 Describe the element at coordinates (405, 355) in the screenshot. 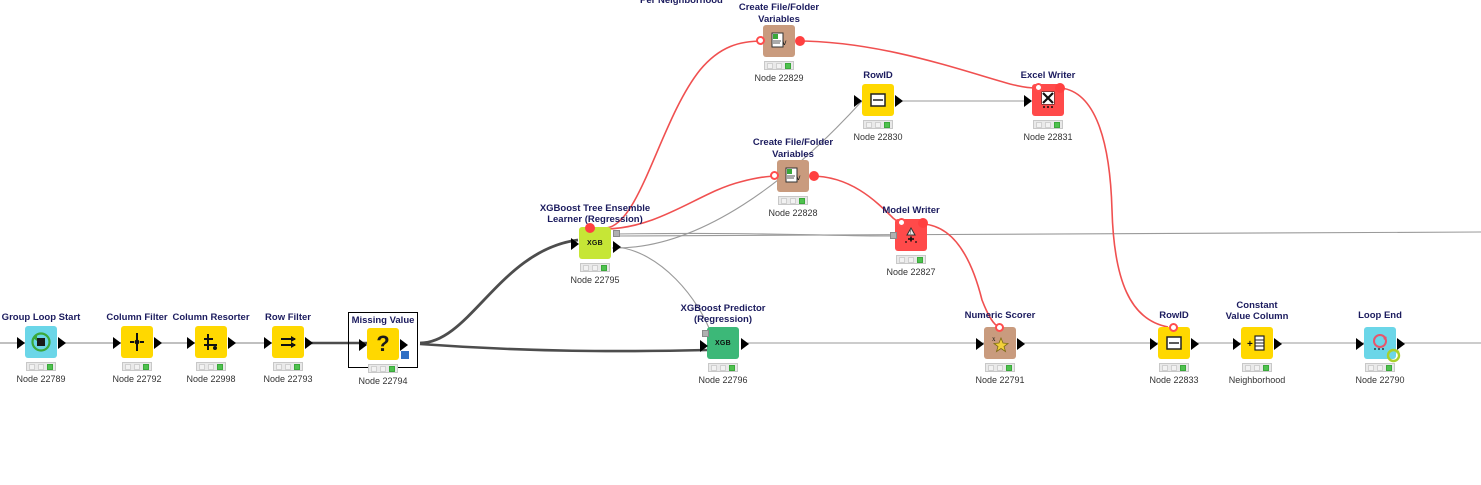

I see `port-out-secondary` at that location.